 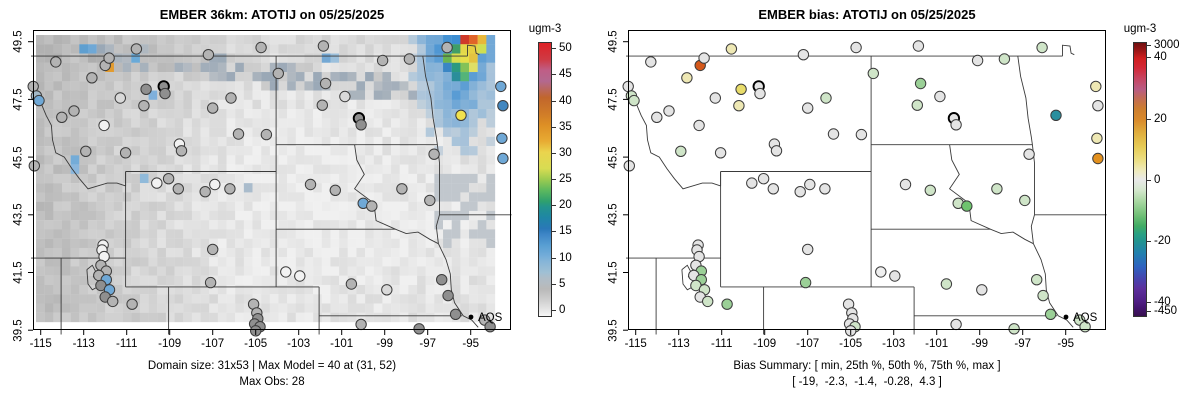 What do you see at coordinates (256, 344) in the screenshot?
I see `x-axis-tick-label: -105` at bounding box center [256, 344].